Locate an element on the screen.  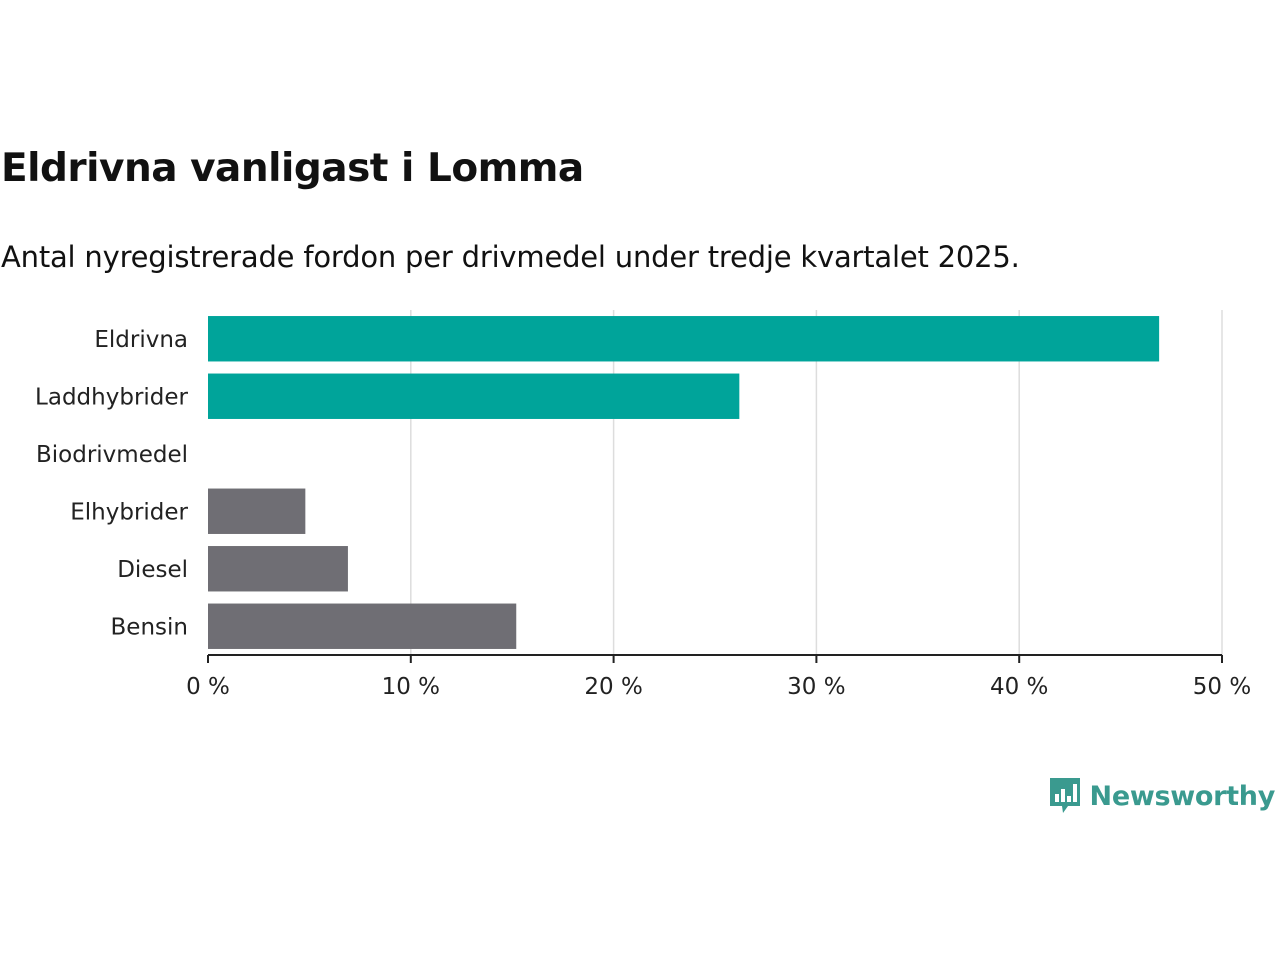
category-label-diesel: Diesel is located at coordinates (152, 570).